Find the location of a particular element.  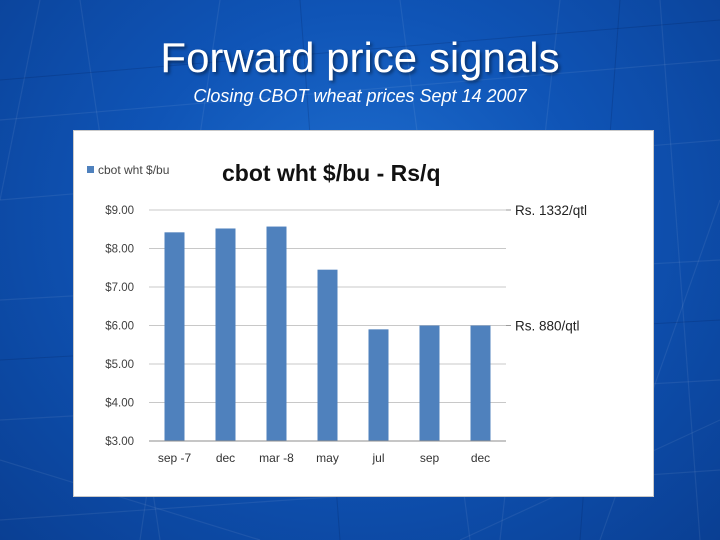

y-tick-label: $5.00 is located at coordinates (119, 365).